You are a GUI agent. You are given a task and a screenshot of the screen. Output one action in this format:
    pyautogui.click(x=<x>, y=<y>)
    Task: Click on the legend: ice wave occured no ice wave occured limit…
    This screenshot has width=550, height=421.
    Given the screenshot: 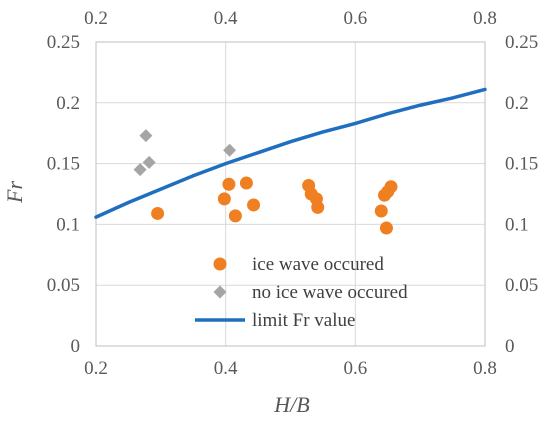 What is the action you would take?
    pyautogui.click(x=301, y=292)
    